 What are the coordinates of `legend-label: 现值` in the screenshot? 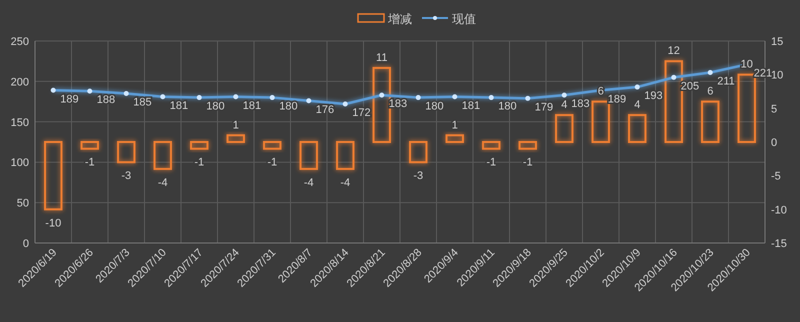 It's located at (464, 19).